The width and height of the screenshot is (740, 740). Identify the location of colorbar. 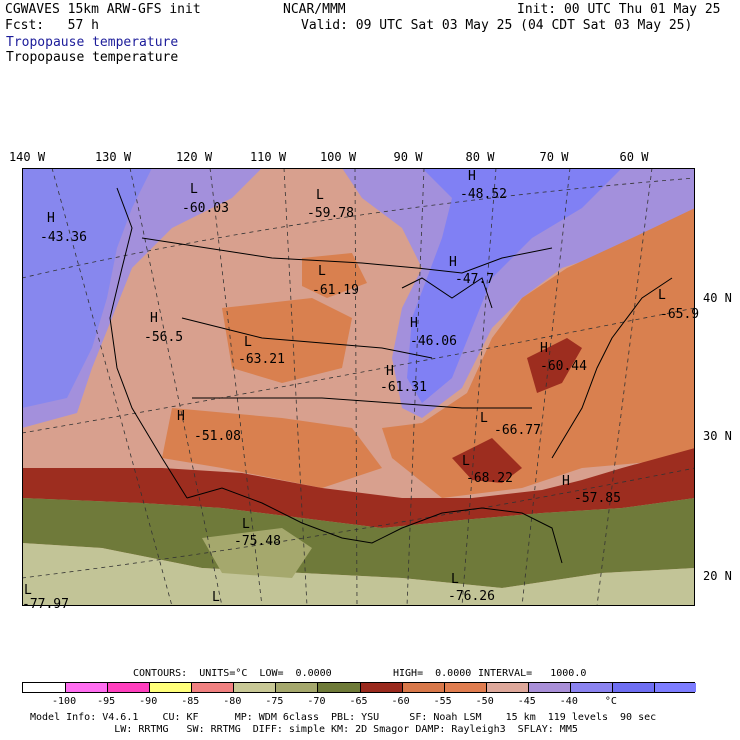
(359, 687).